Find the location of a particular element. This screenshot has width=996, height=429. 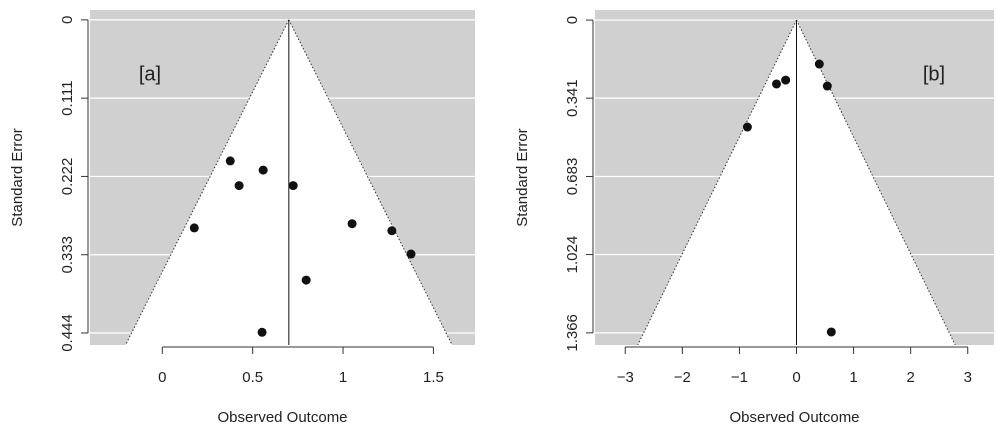

annotation: [b] is located at coordinates (934, 74).